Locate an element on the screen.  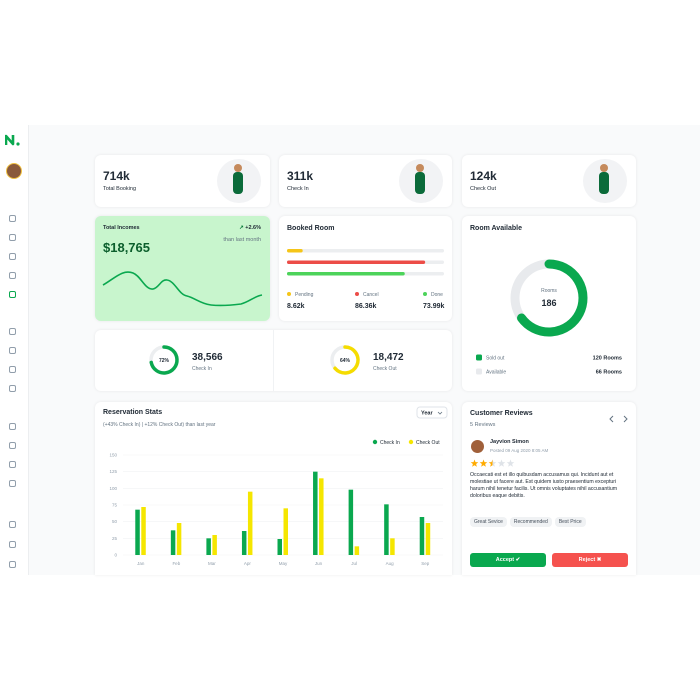
reject-button: Reject ✖ is located at coordinates (590, 560).